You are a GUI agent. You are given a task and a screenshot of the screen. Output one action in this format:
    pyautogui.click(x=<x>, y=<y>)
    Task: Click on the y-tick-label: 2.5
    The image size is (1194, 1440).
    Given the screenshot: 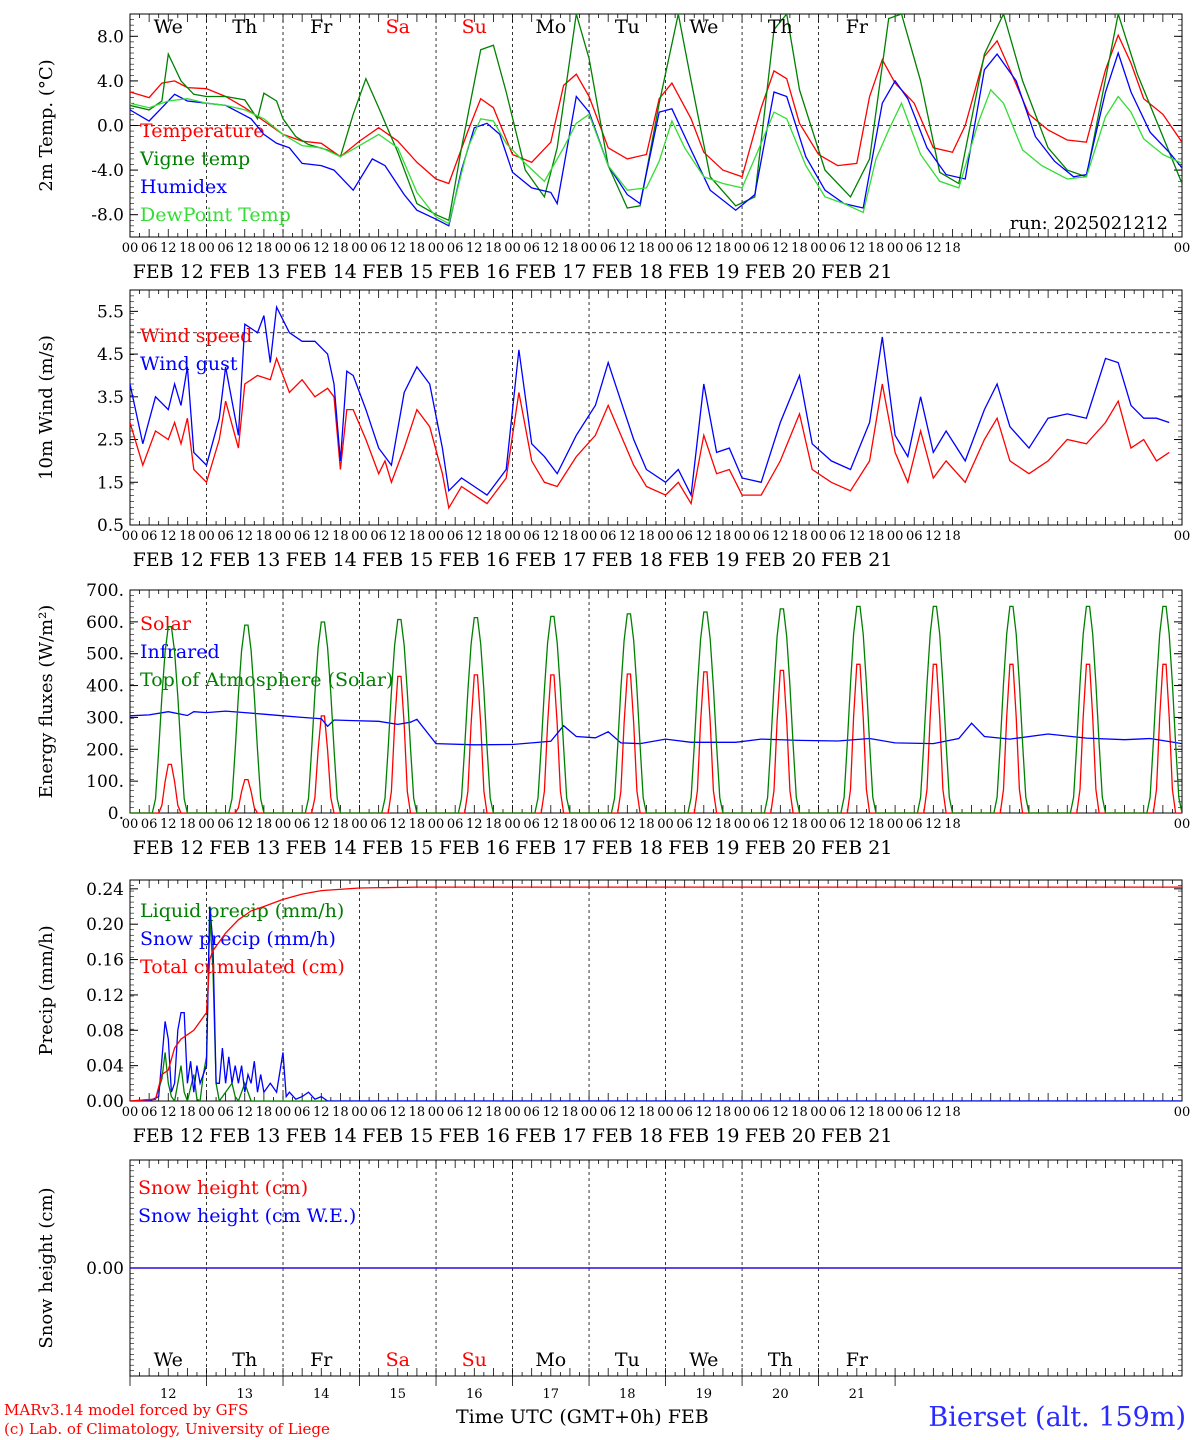 What is the action you would take?
    pyautogui.click(x=110, y=441)
    